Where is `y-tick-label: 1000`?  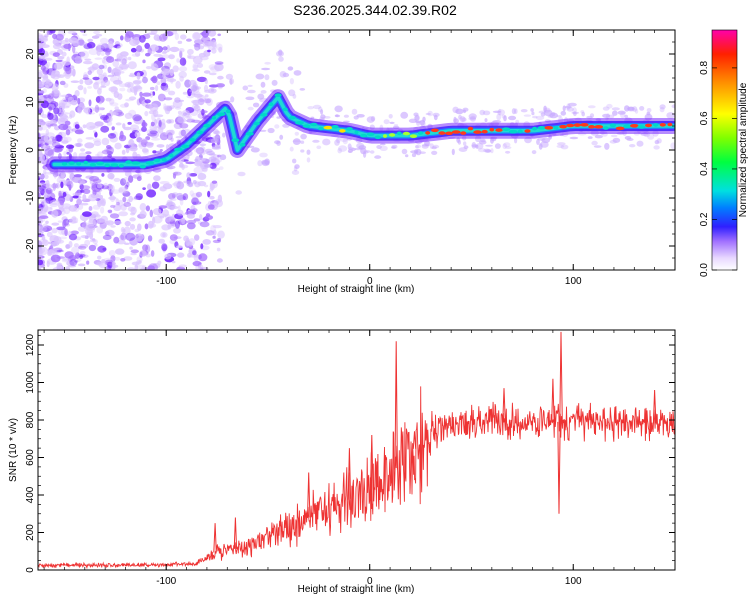
y-tick-label: 1000 is located at coordinates (30, 382).